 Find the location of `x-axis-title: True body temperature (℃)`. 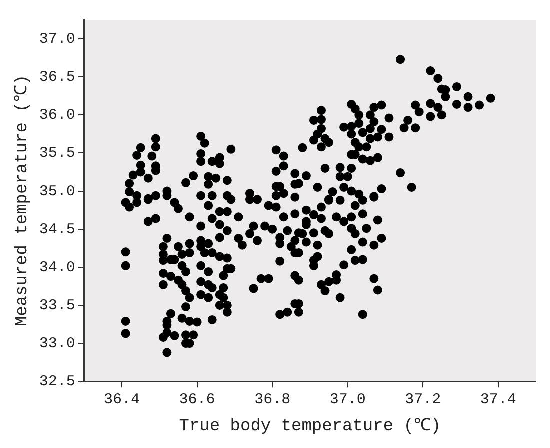

x-axis-title: True body temperature (℃) is located at coordinates (310, 426).